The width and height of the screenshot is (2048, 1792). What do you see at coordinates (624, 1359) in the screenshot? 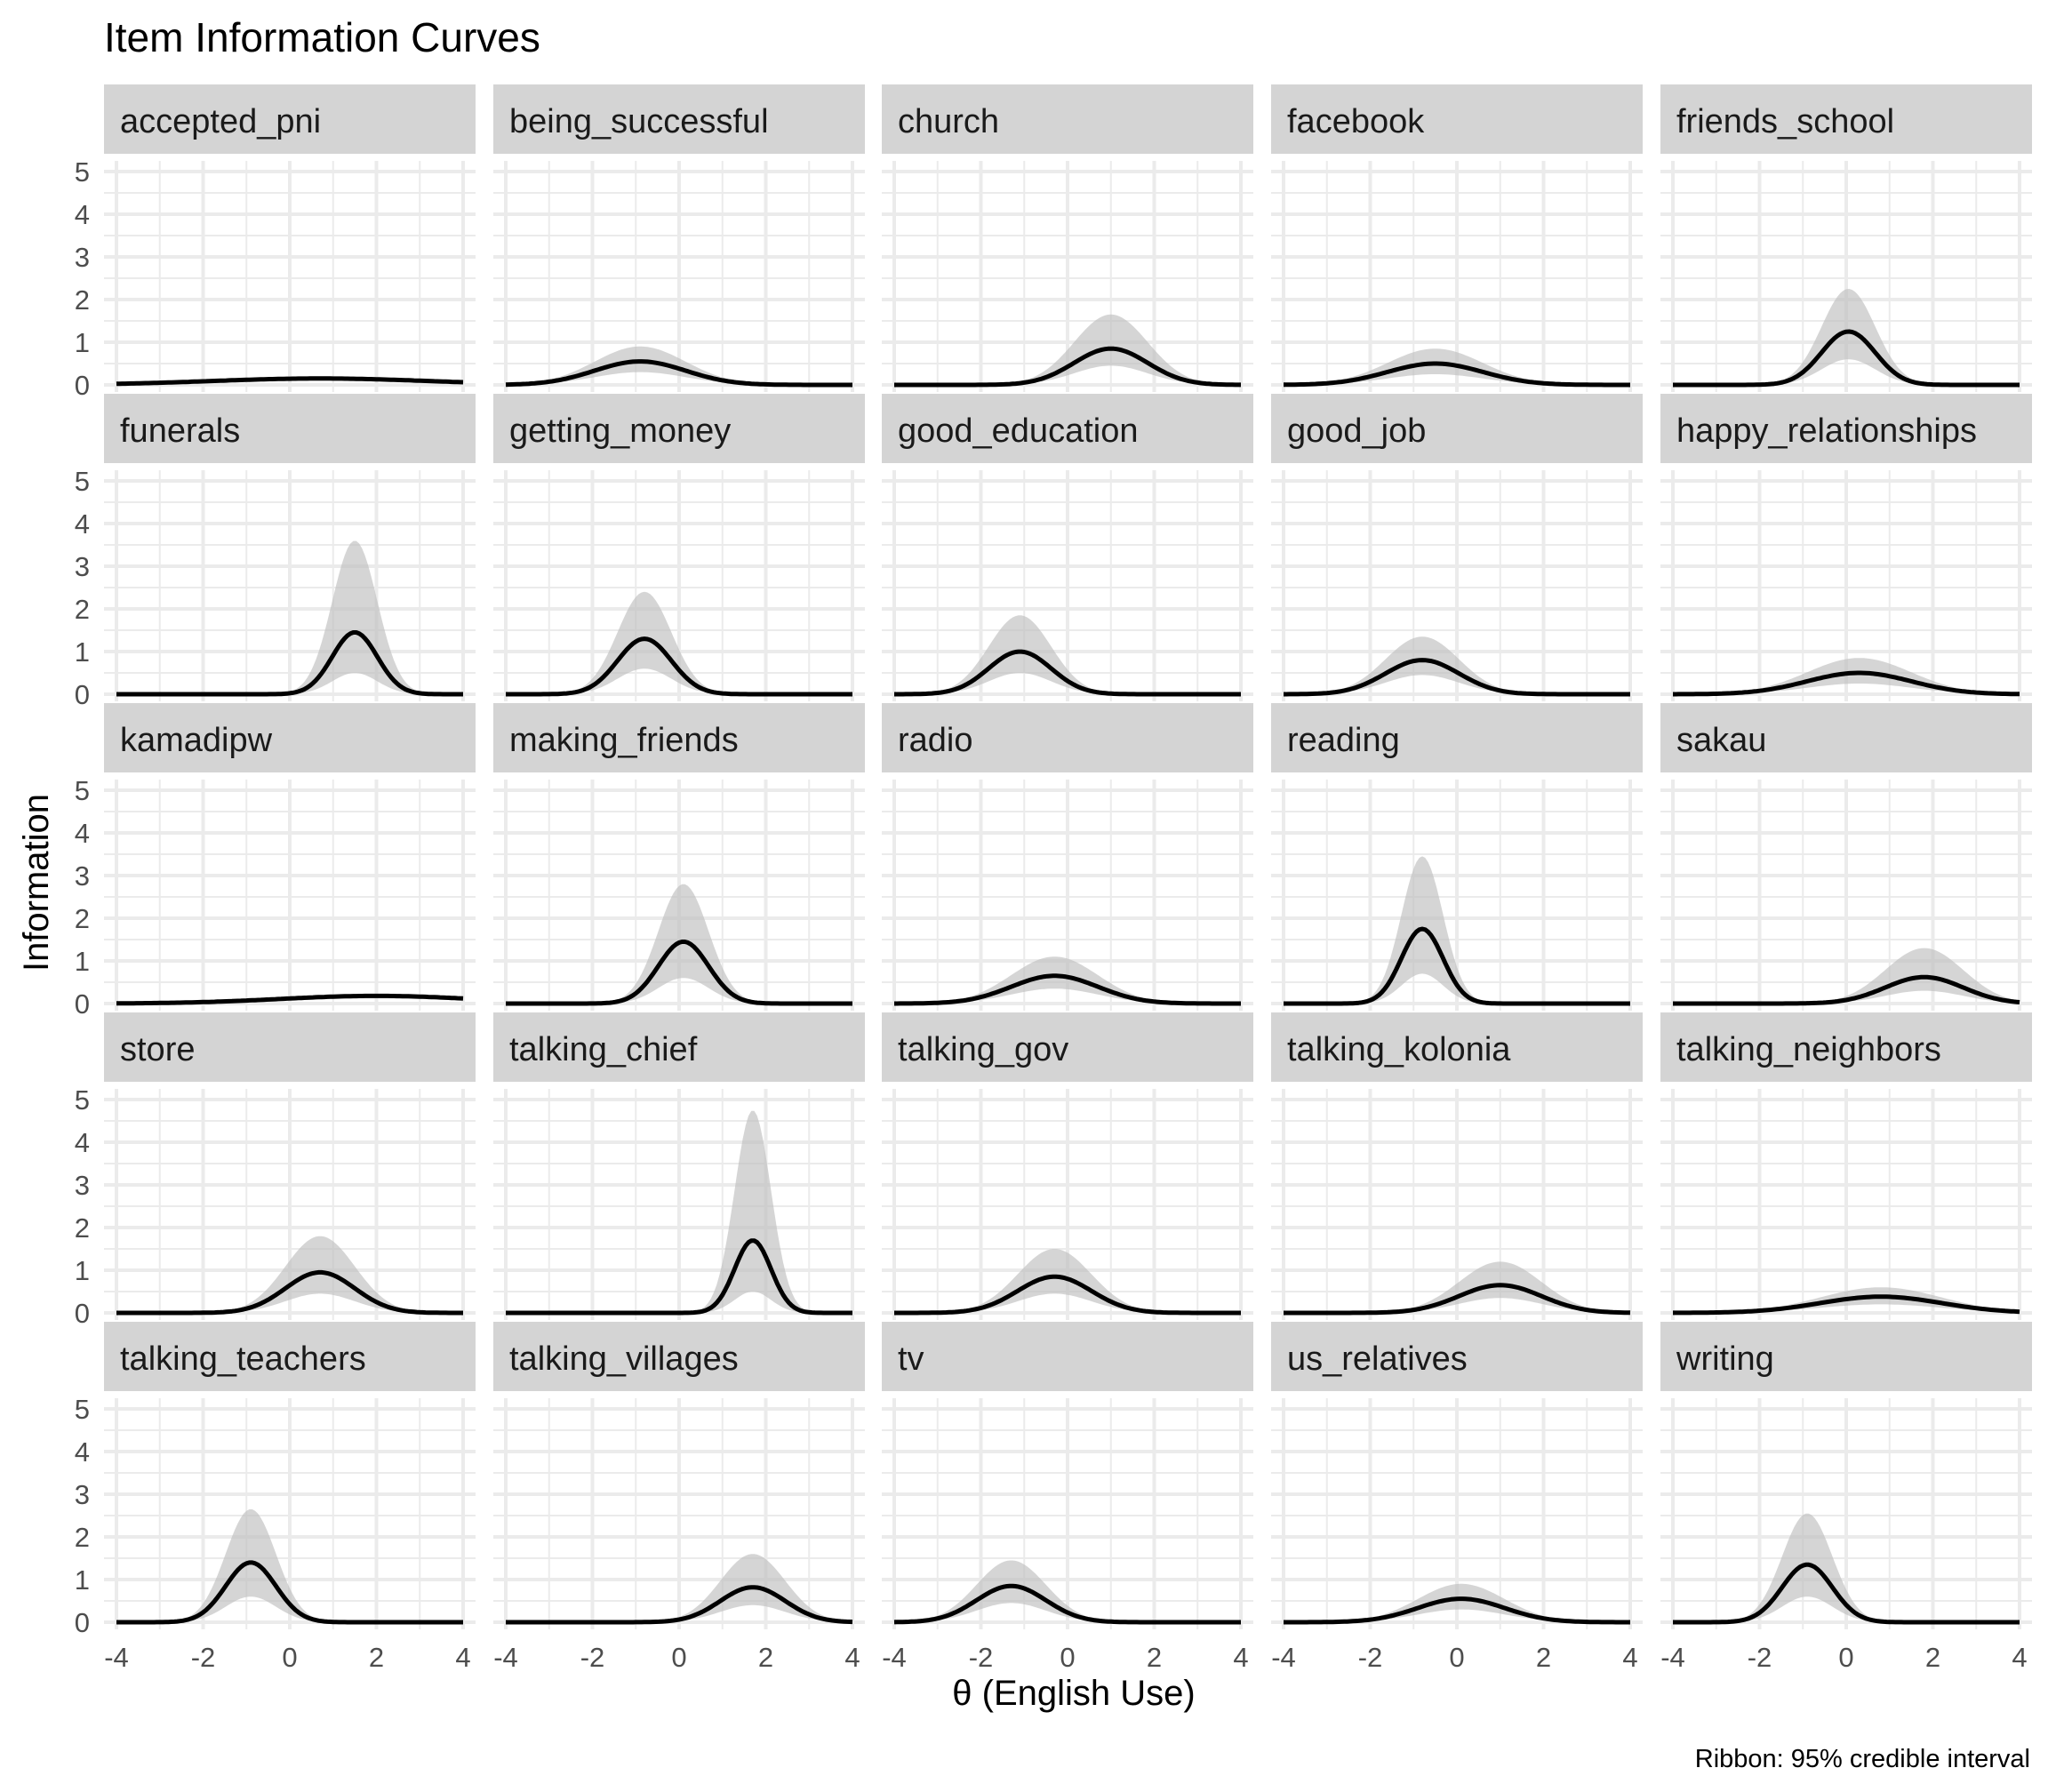
I see `strip-label: talking_villages` at bounding box center [624, 1359].